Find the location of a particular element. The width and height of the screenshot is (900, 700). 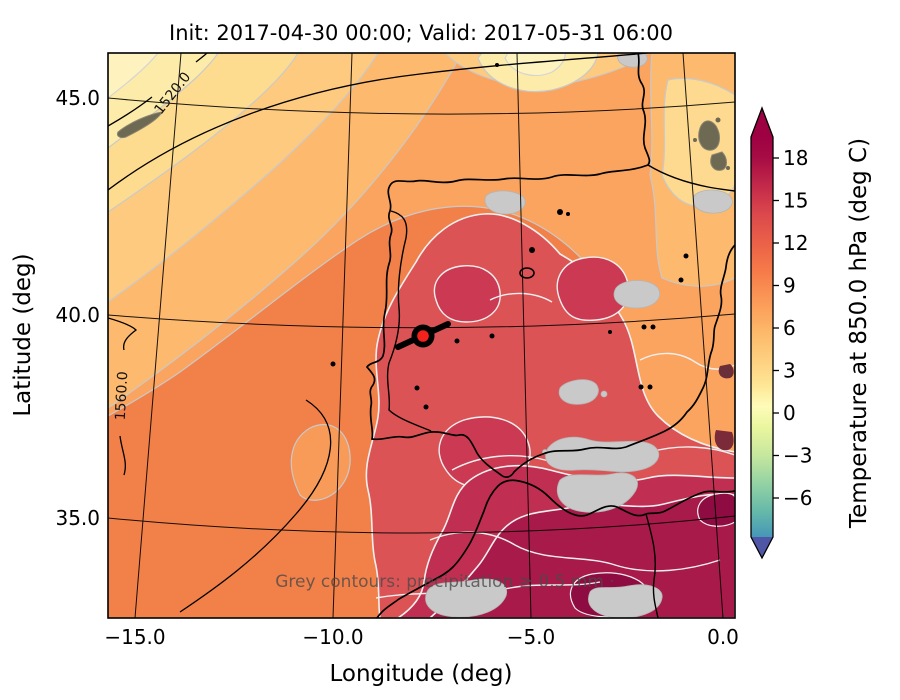

x-tick-2: −5.0 is located at coordinates (531, 637).